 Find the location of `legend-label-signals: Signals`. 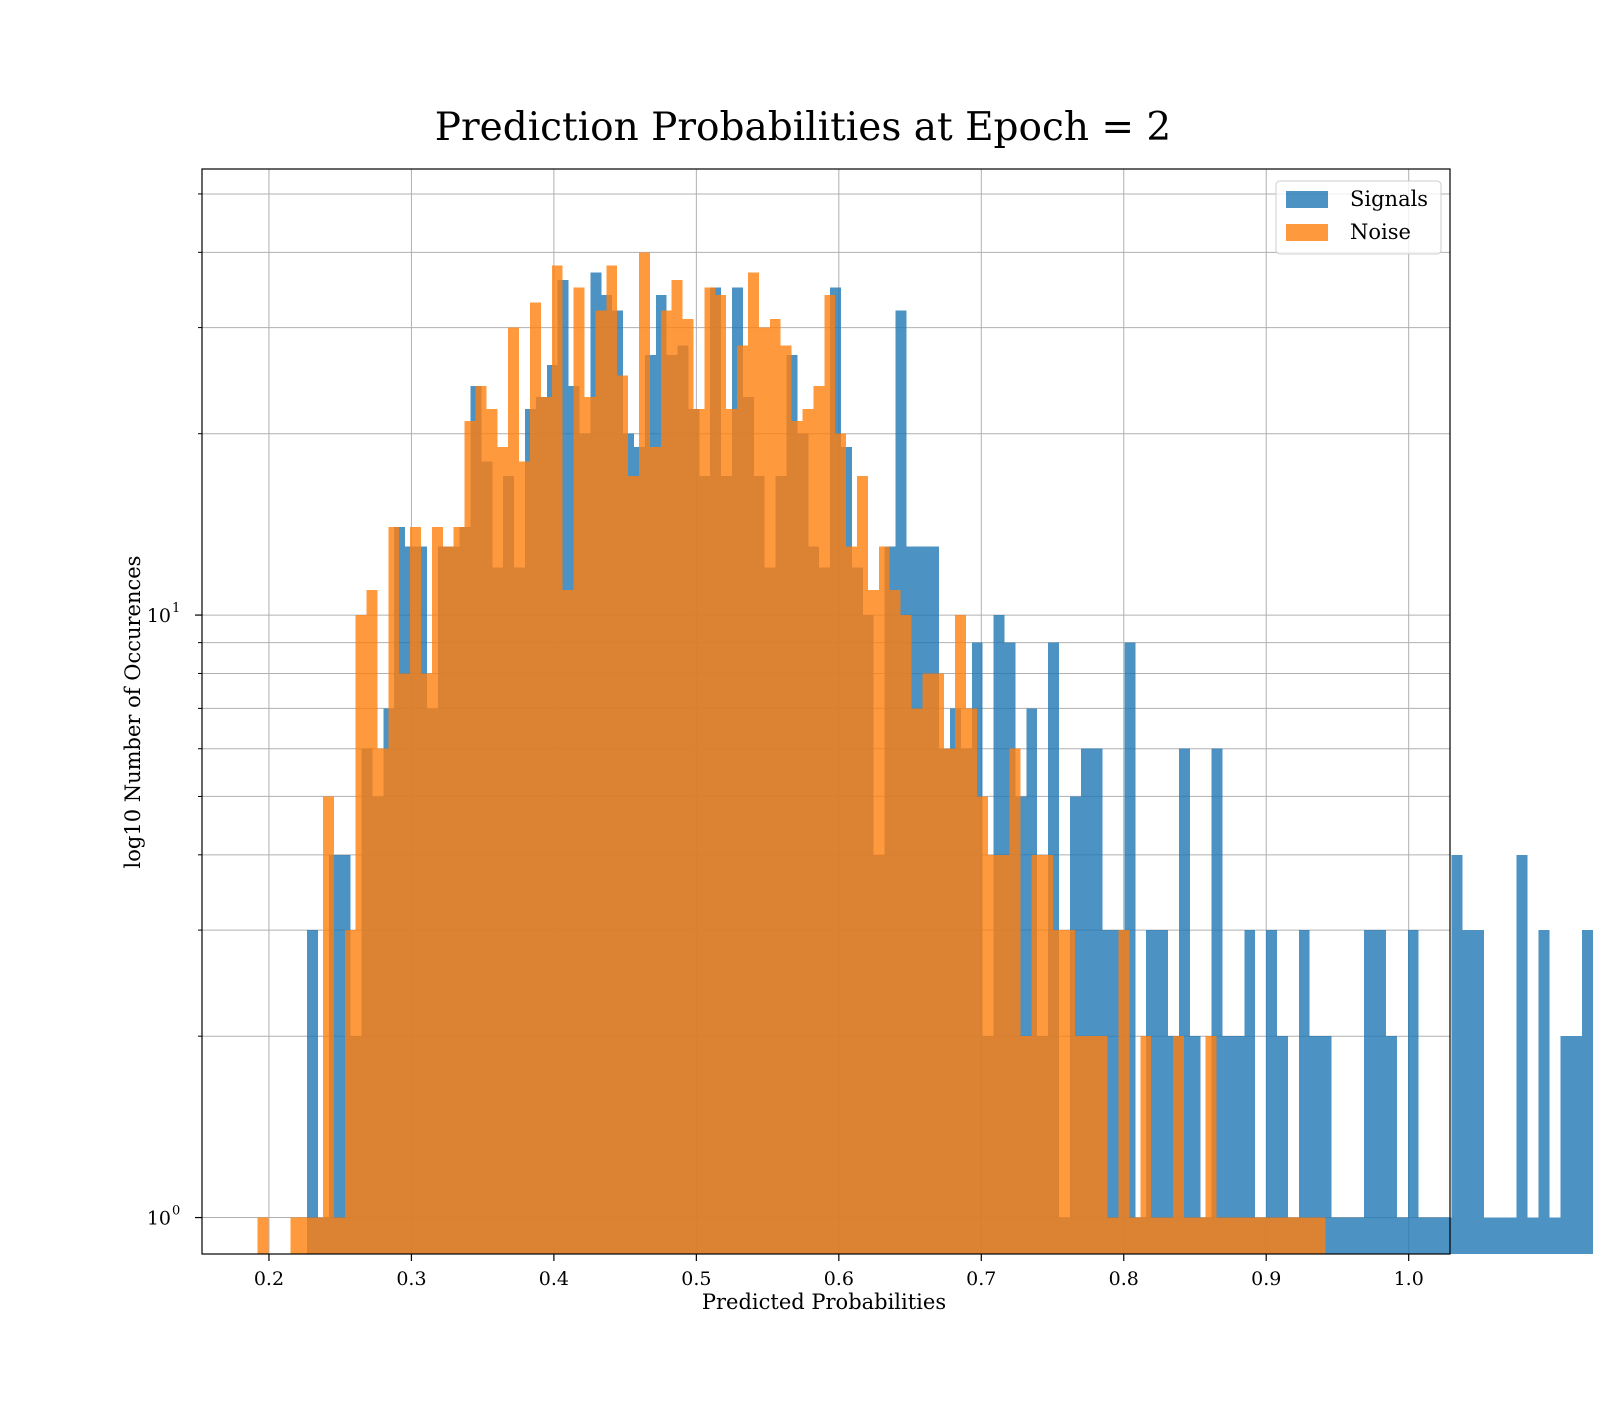

legend-label-signals: Signals is located at coordinates (1389, 199).